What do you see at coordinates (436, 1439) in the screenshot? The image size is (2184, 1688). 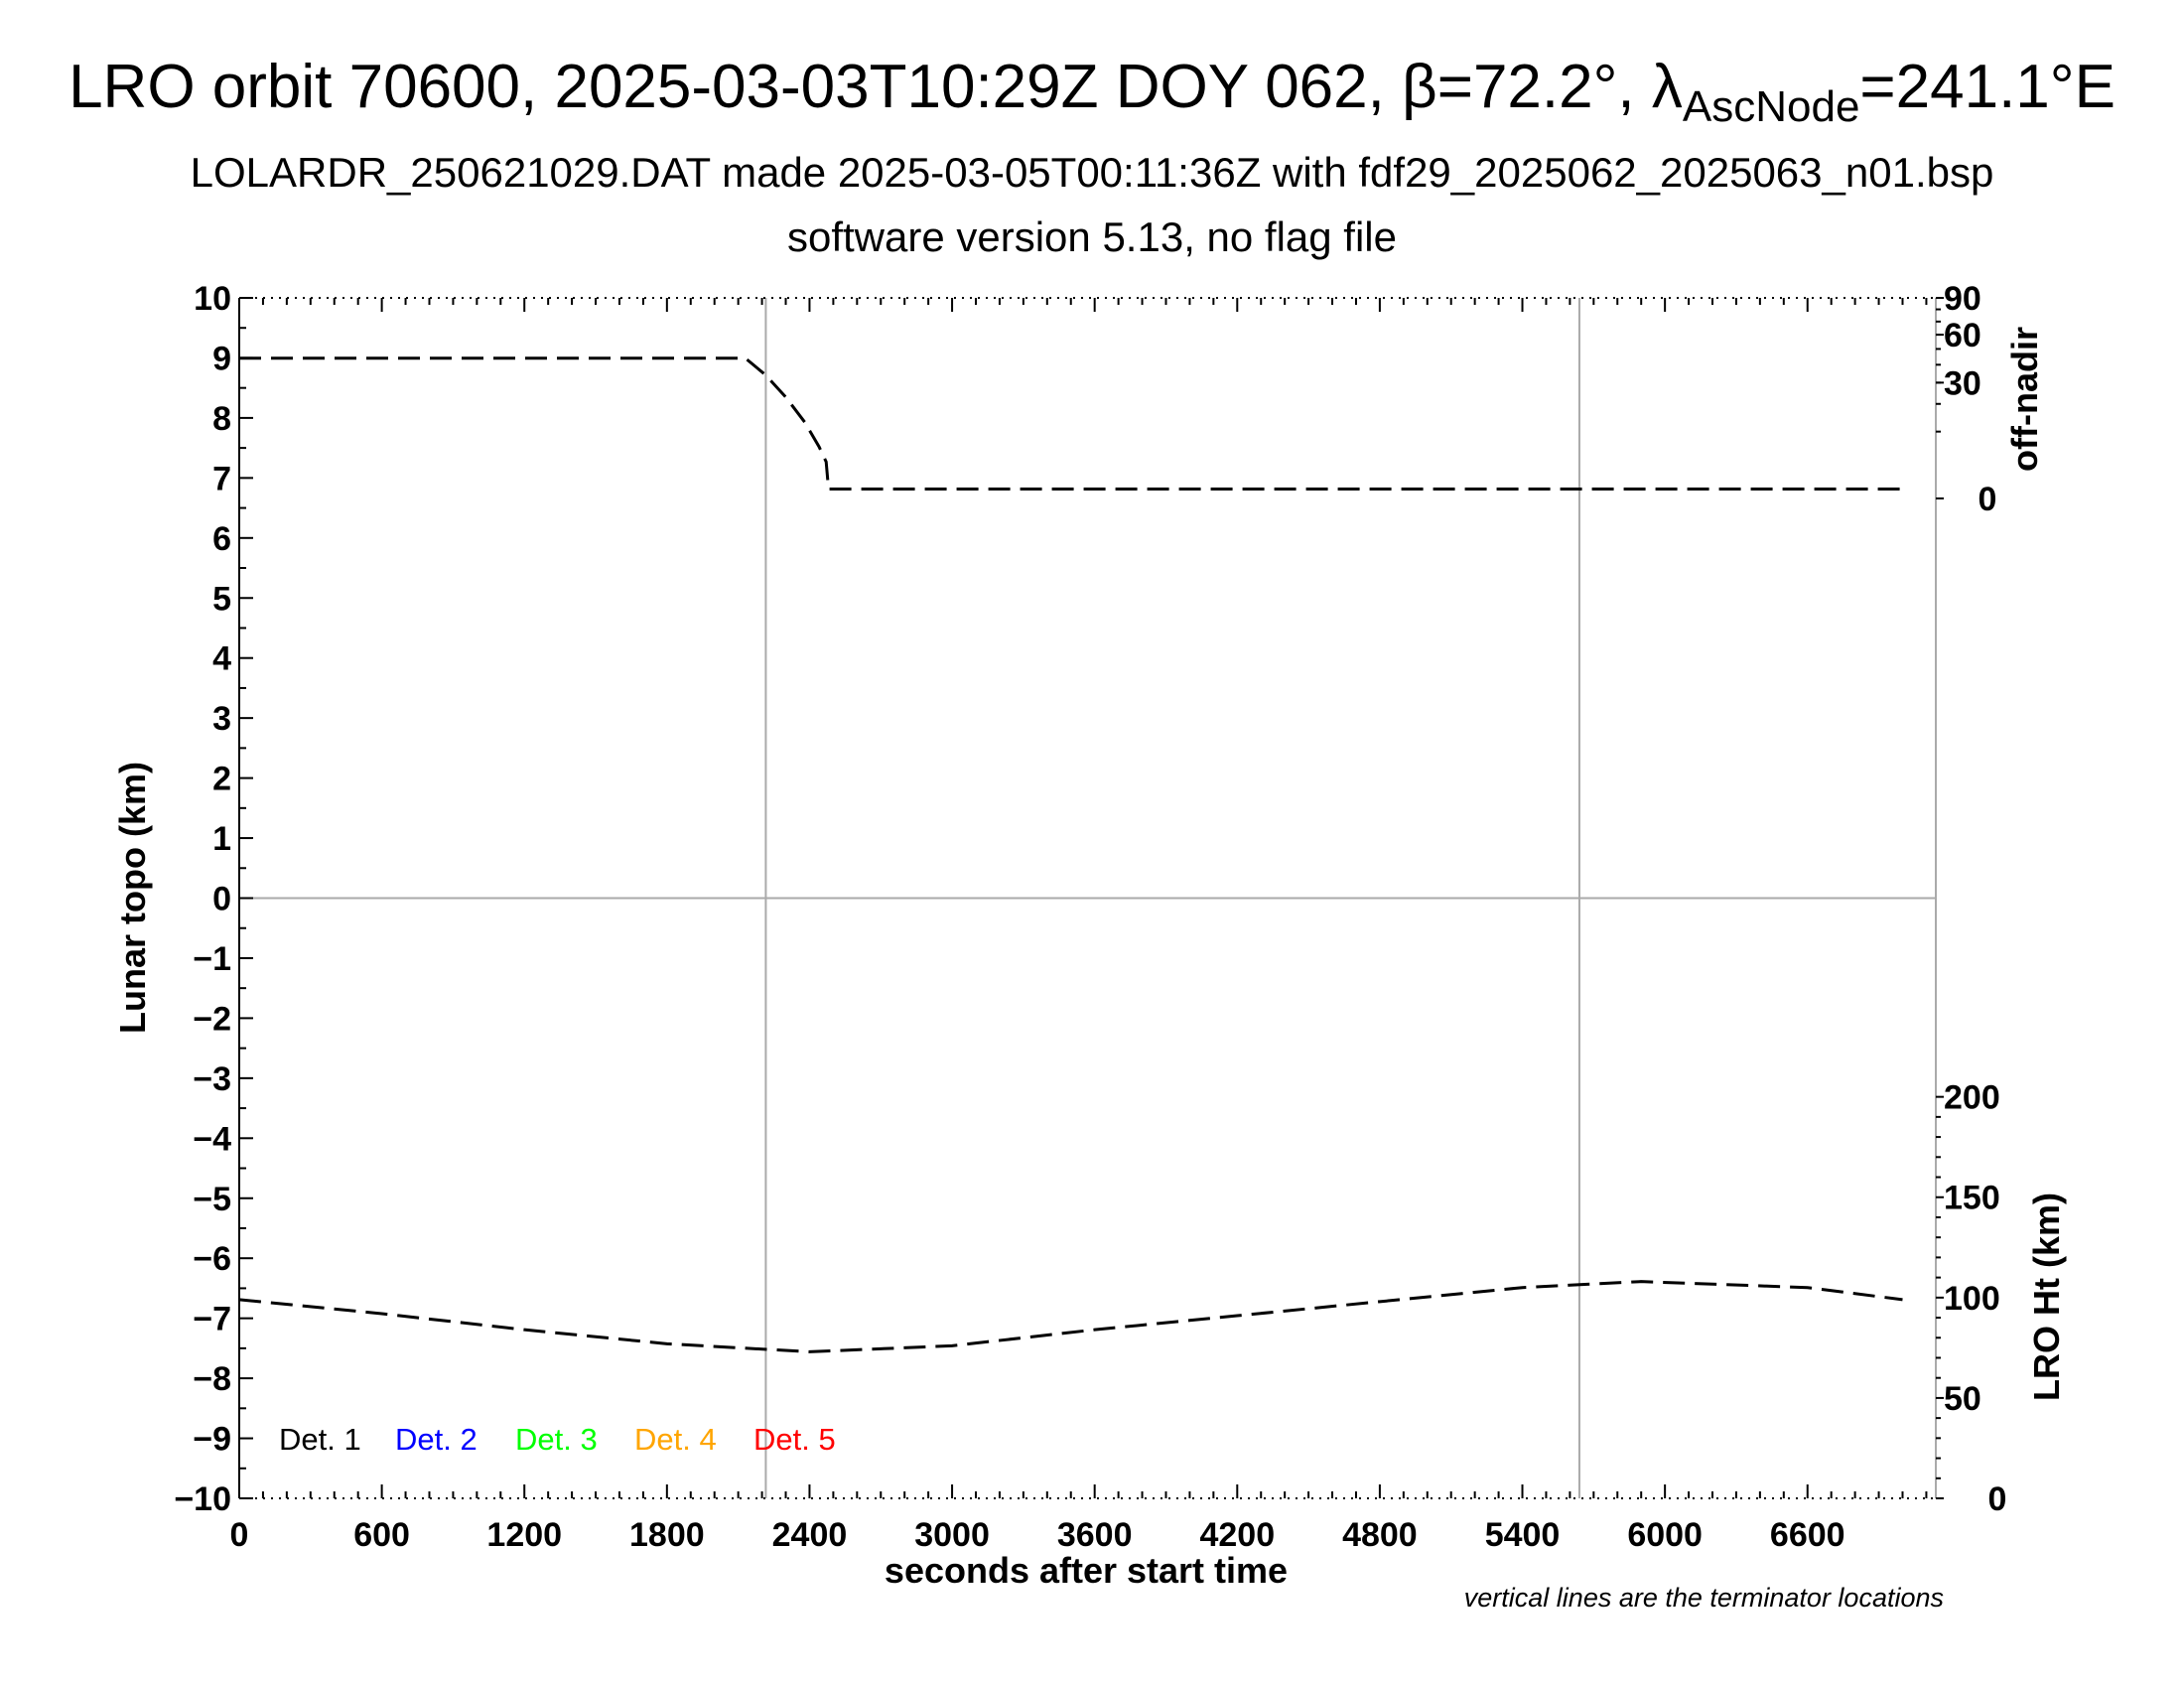 I see `legend-item-det-2: Det. 2` at bounding box center [436, 1439].